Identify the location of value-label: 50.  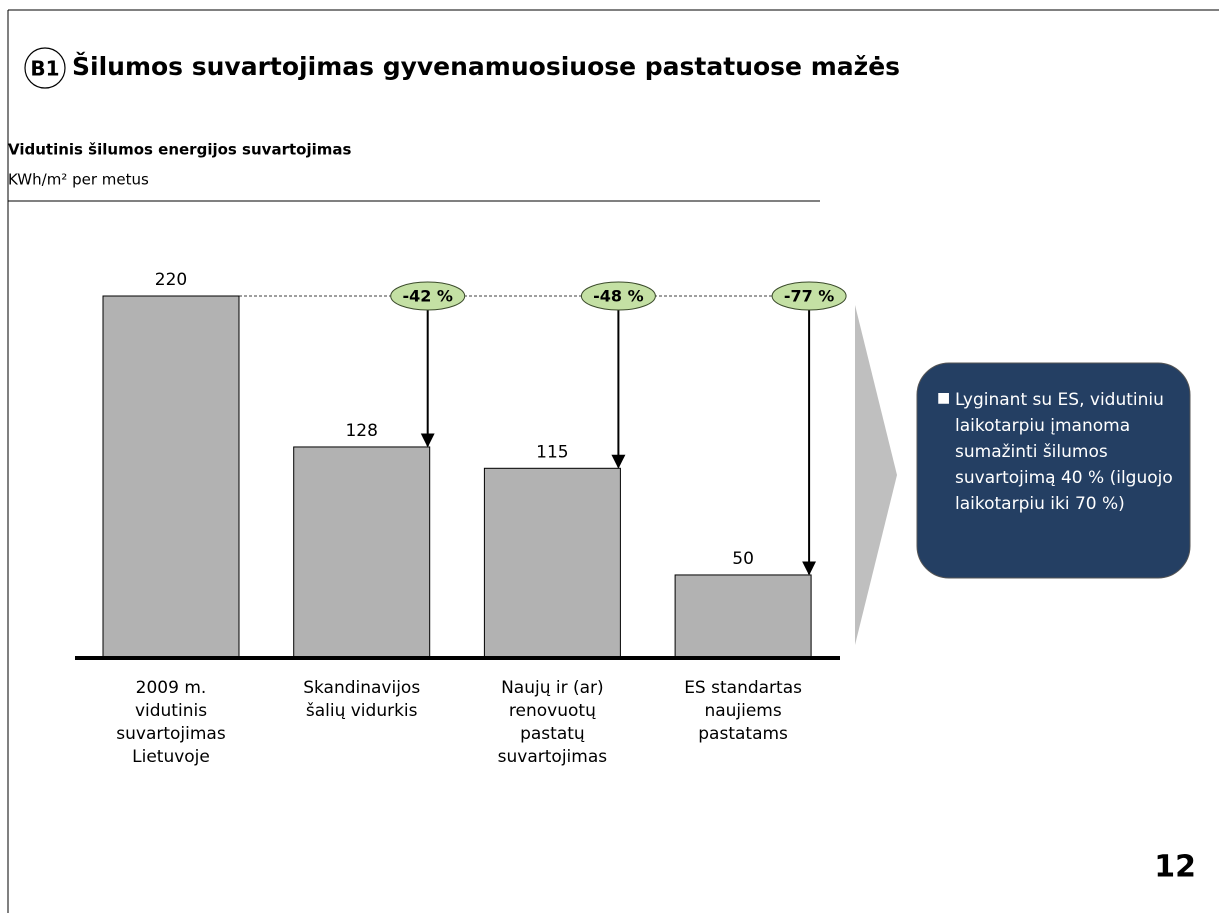
(743, 559).